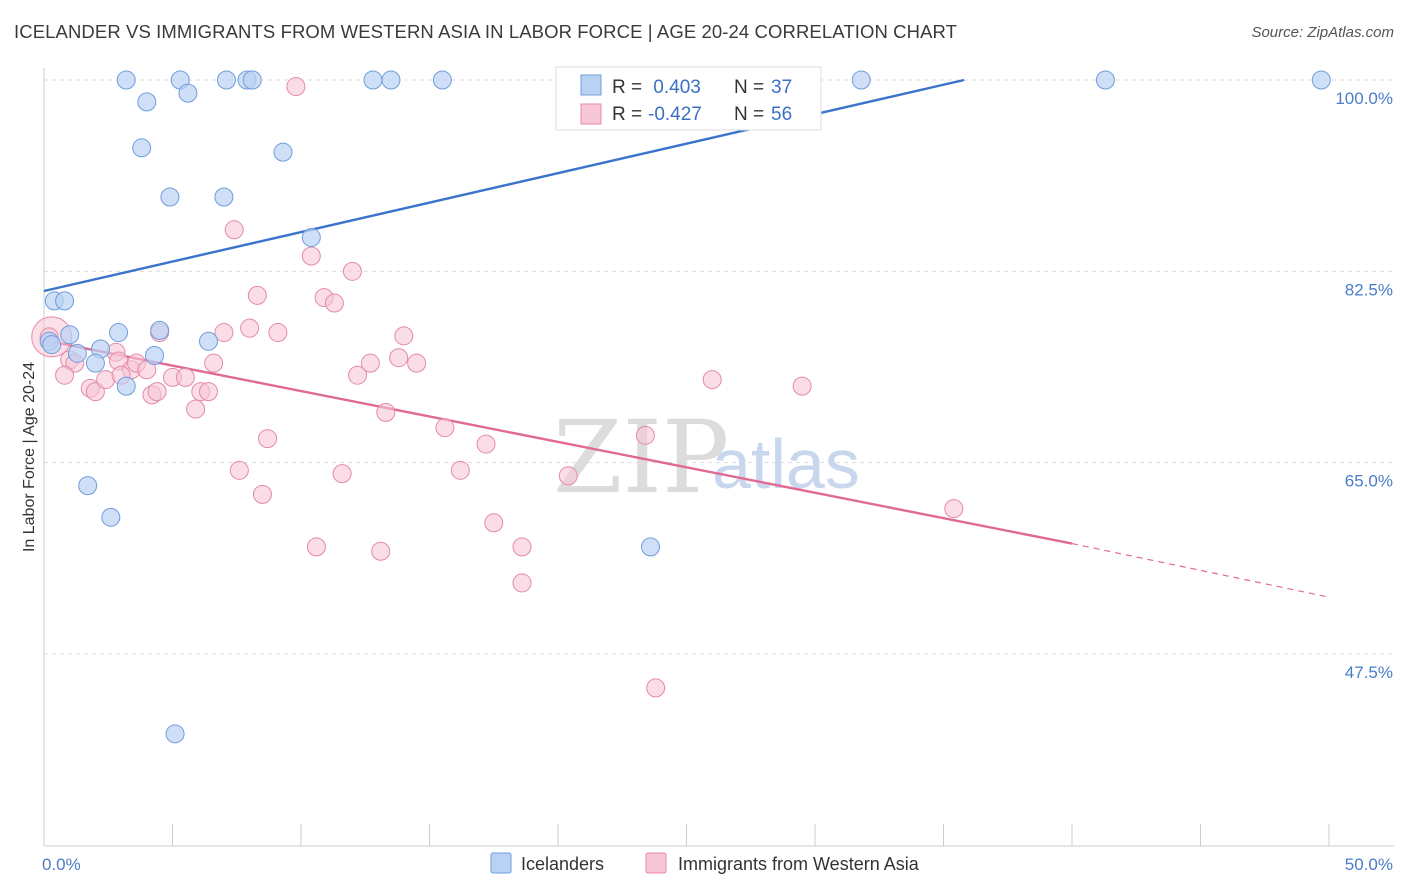 This screenshot has width=1406, height=892. I want to click on legend-r-label-blue: R =, so click(627, 87).